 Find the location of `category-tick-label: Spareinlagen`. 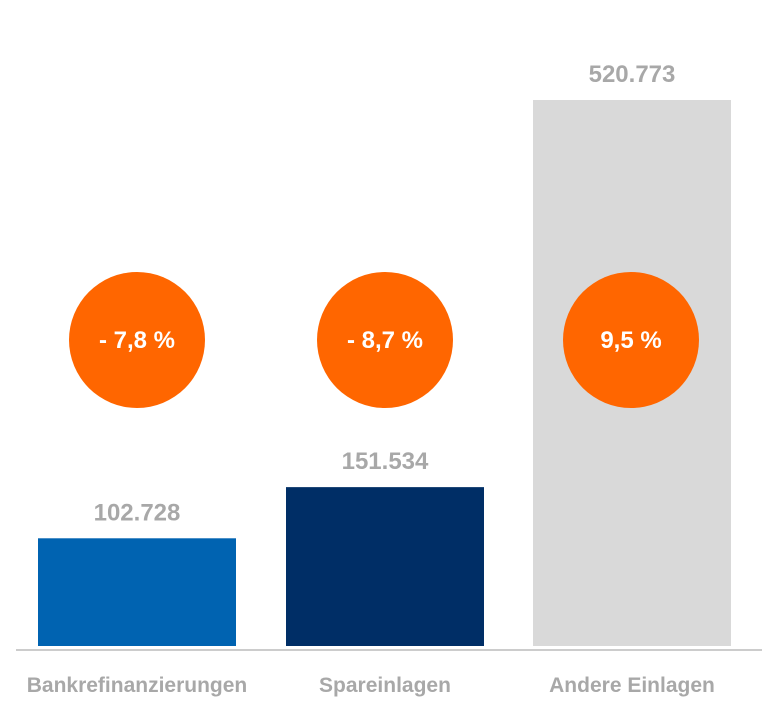

category-tick-label: Spareinlagen is located at coordinates (385, 685).